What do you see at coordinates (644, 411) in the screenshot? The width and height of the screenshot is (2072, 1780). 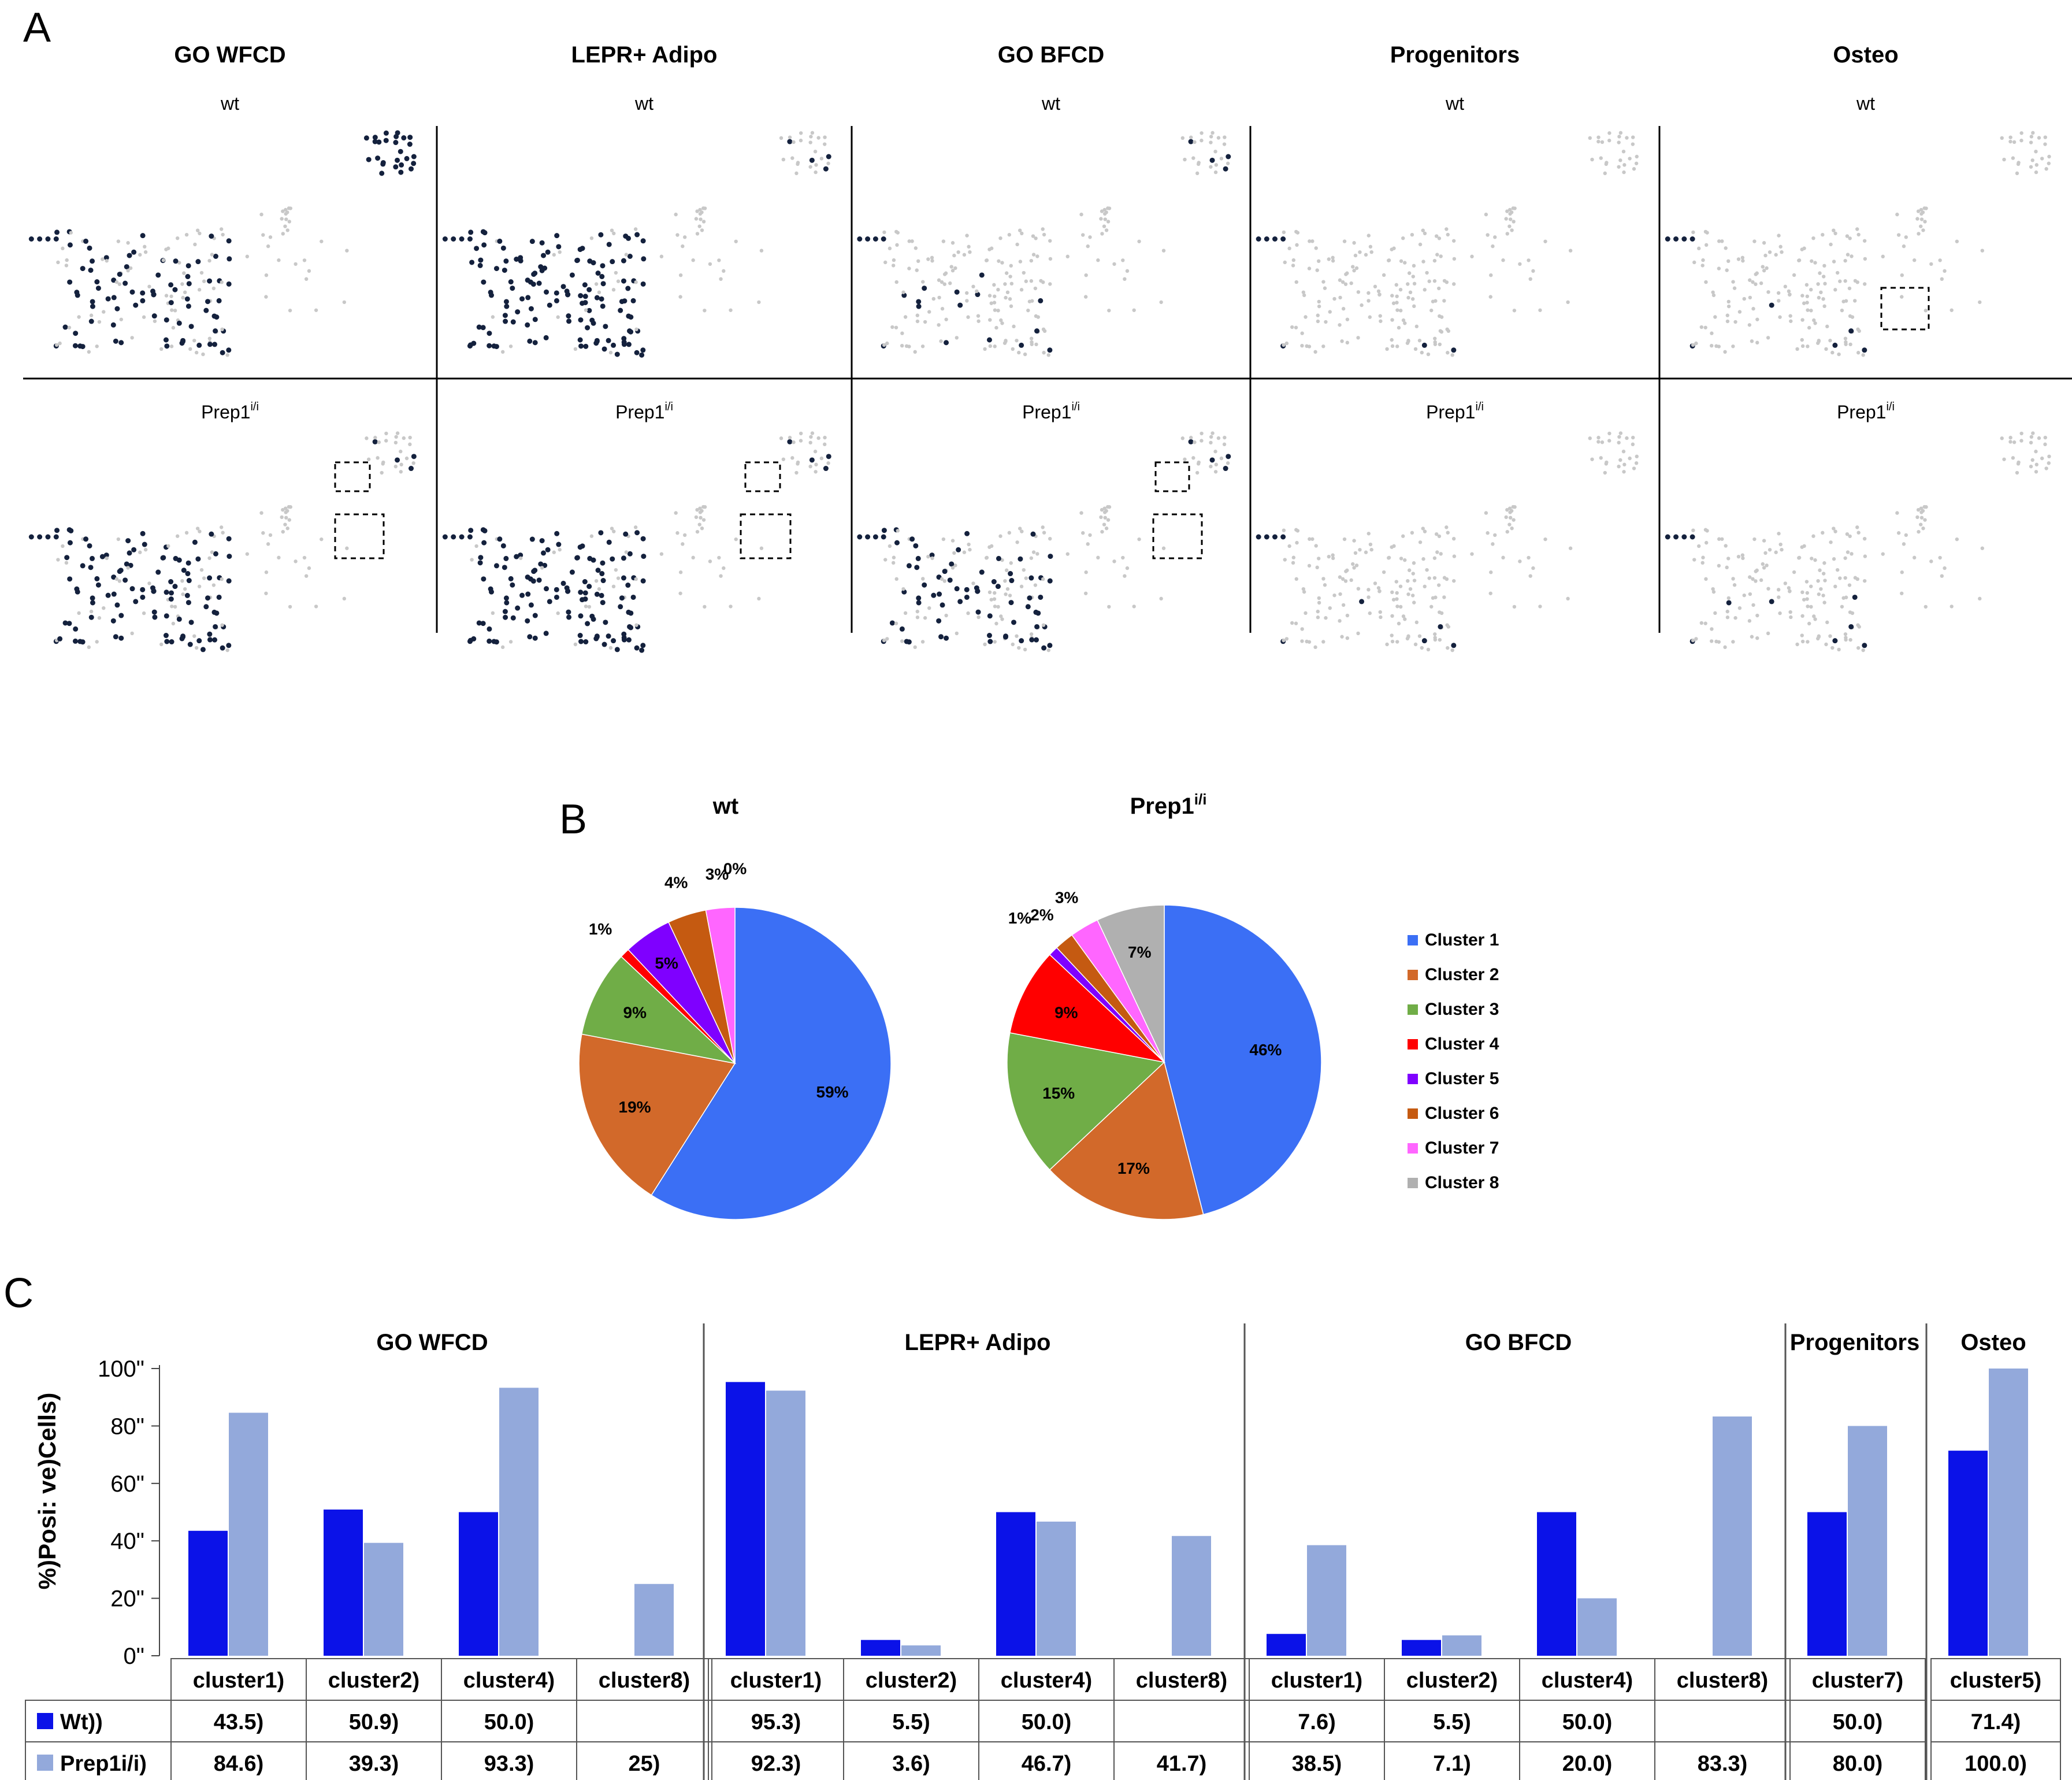 I see `panel-a-prep-label-1: Prep1i/i` at bounding box center [644, 411].